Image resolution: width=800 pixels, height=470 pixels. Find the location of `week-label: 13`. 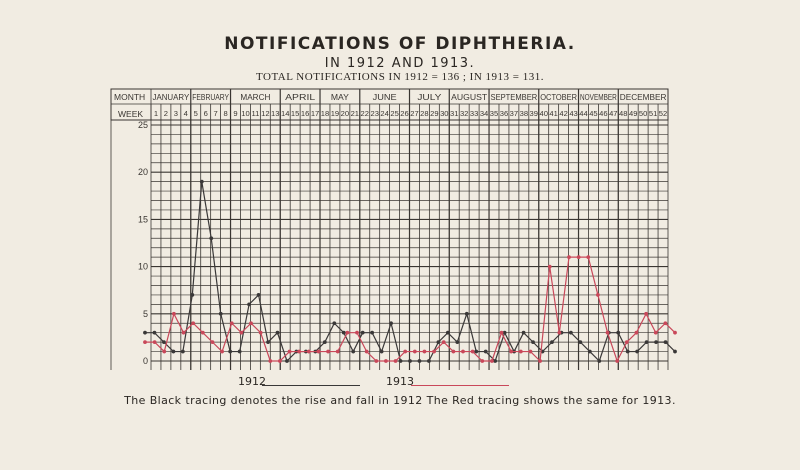

week-label: 13 is located at coordinates (275, 113).